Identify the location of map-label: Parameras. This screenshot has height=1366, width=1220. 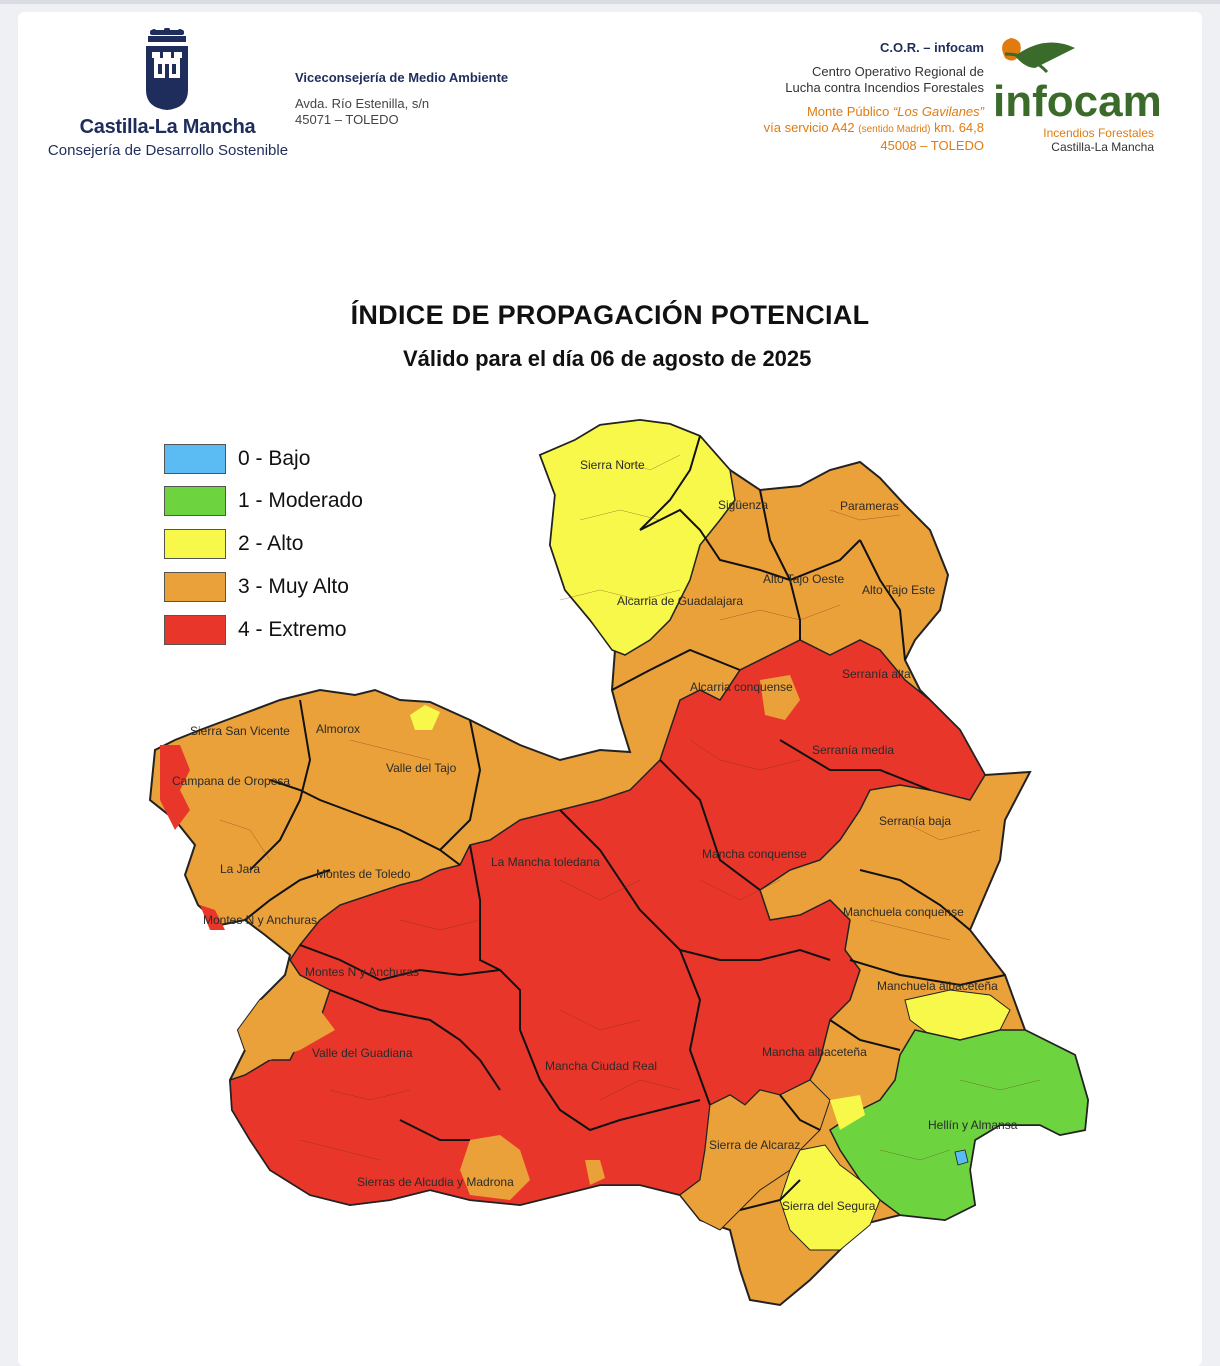
(869, 506).